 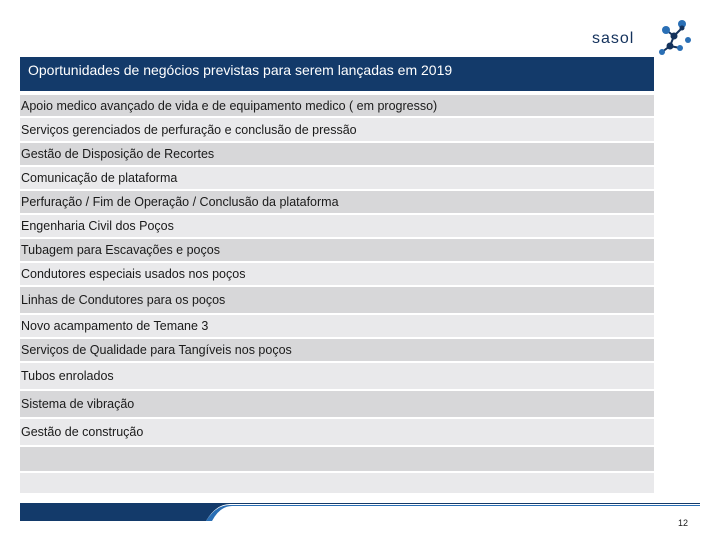 What do you see at coordinates (337, 327) in the screenshot?
I see `table-row: Novo acampamento de Temane 3` at bounding box center [337, 327].